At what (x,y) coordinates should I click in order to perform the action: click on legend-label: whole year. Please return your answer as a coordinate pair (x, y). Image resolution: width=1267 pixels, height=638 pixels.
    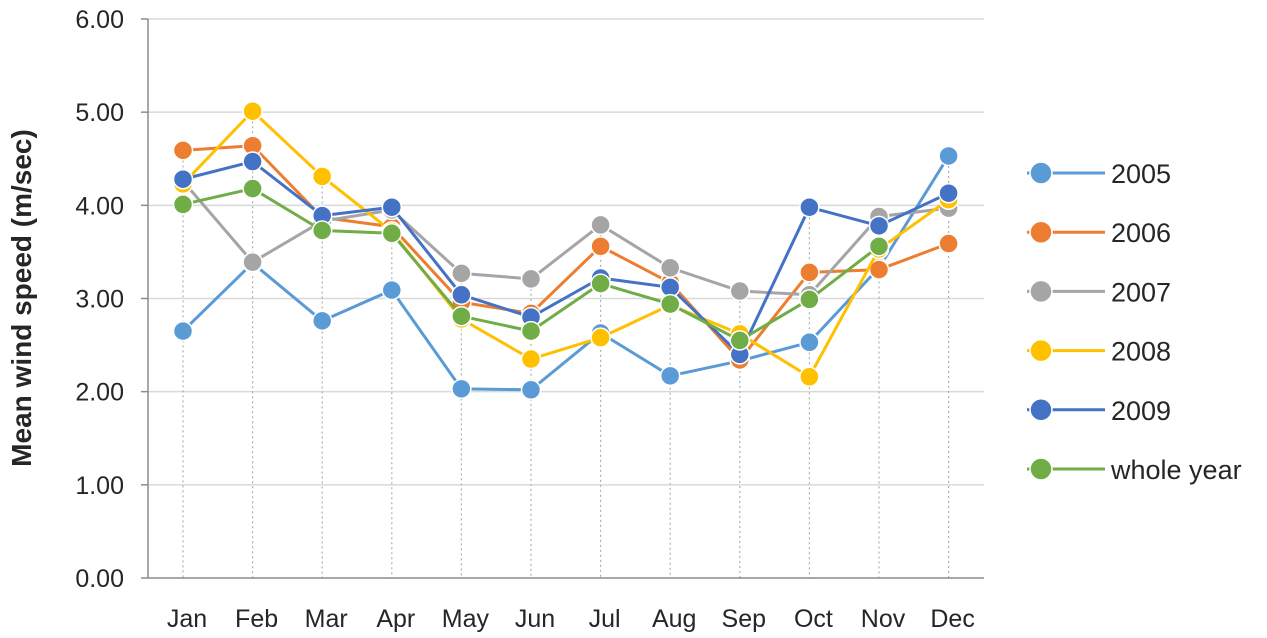
    Looking at the image, I should click on (1176, 470).